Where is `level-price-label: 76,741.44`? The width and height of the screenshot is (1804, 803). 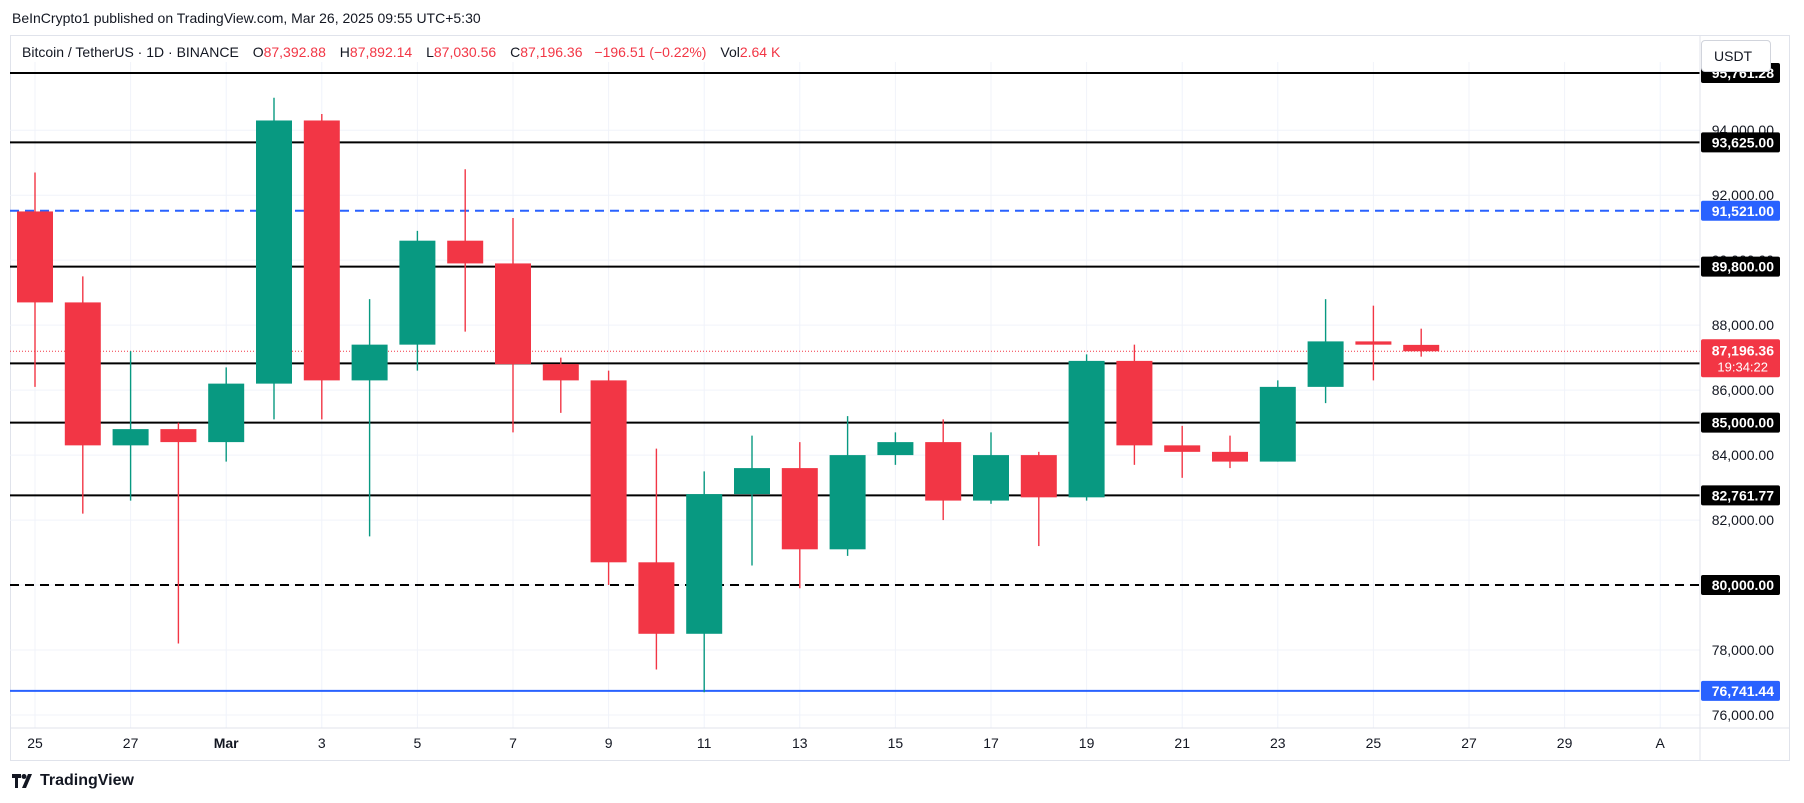
level-price-label: 76,741.44 is located at coordinates (1743, 691).